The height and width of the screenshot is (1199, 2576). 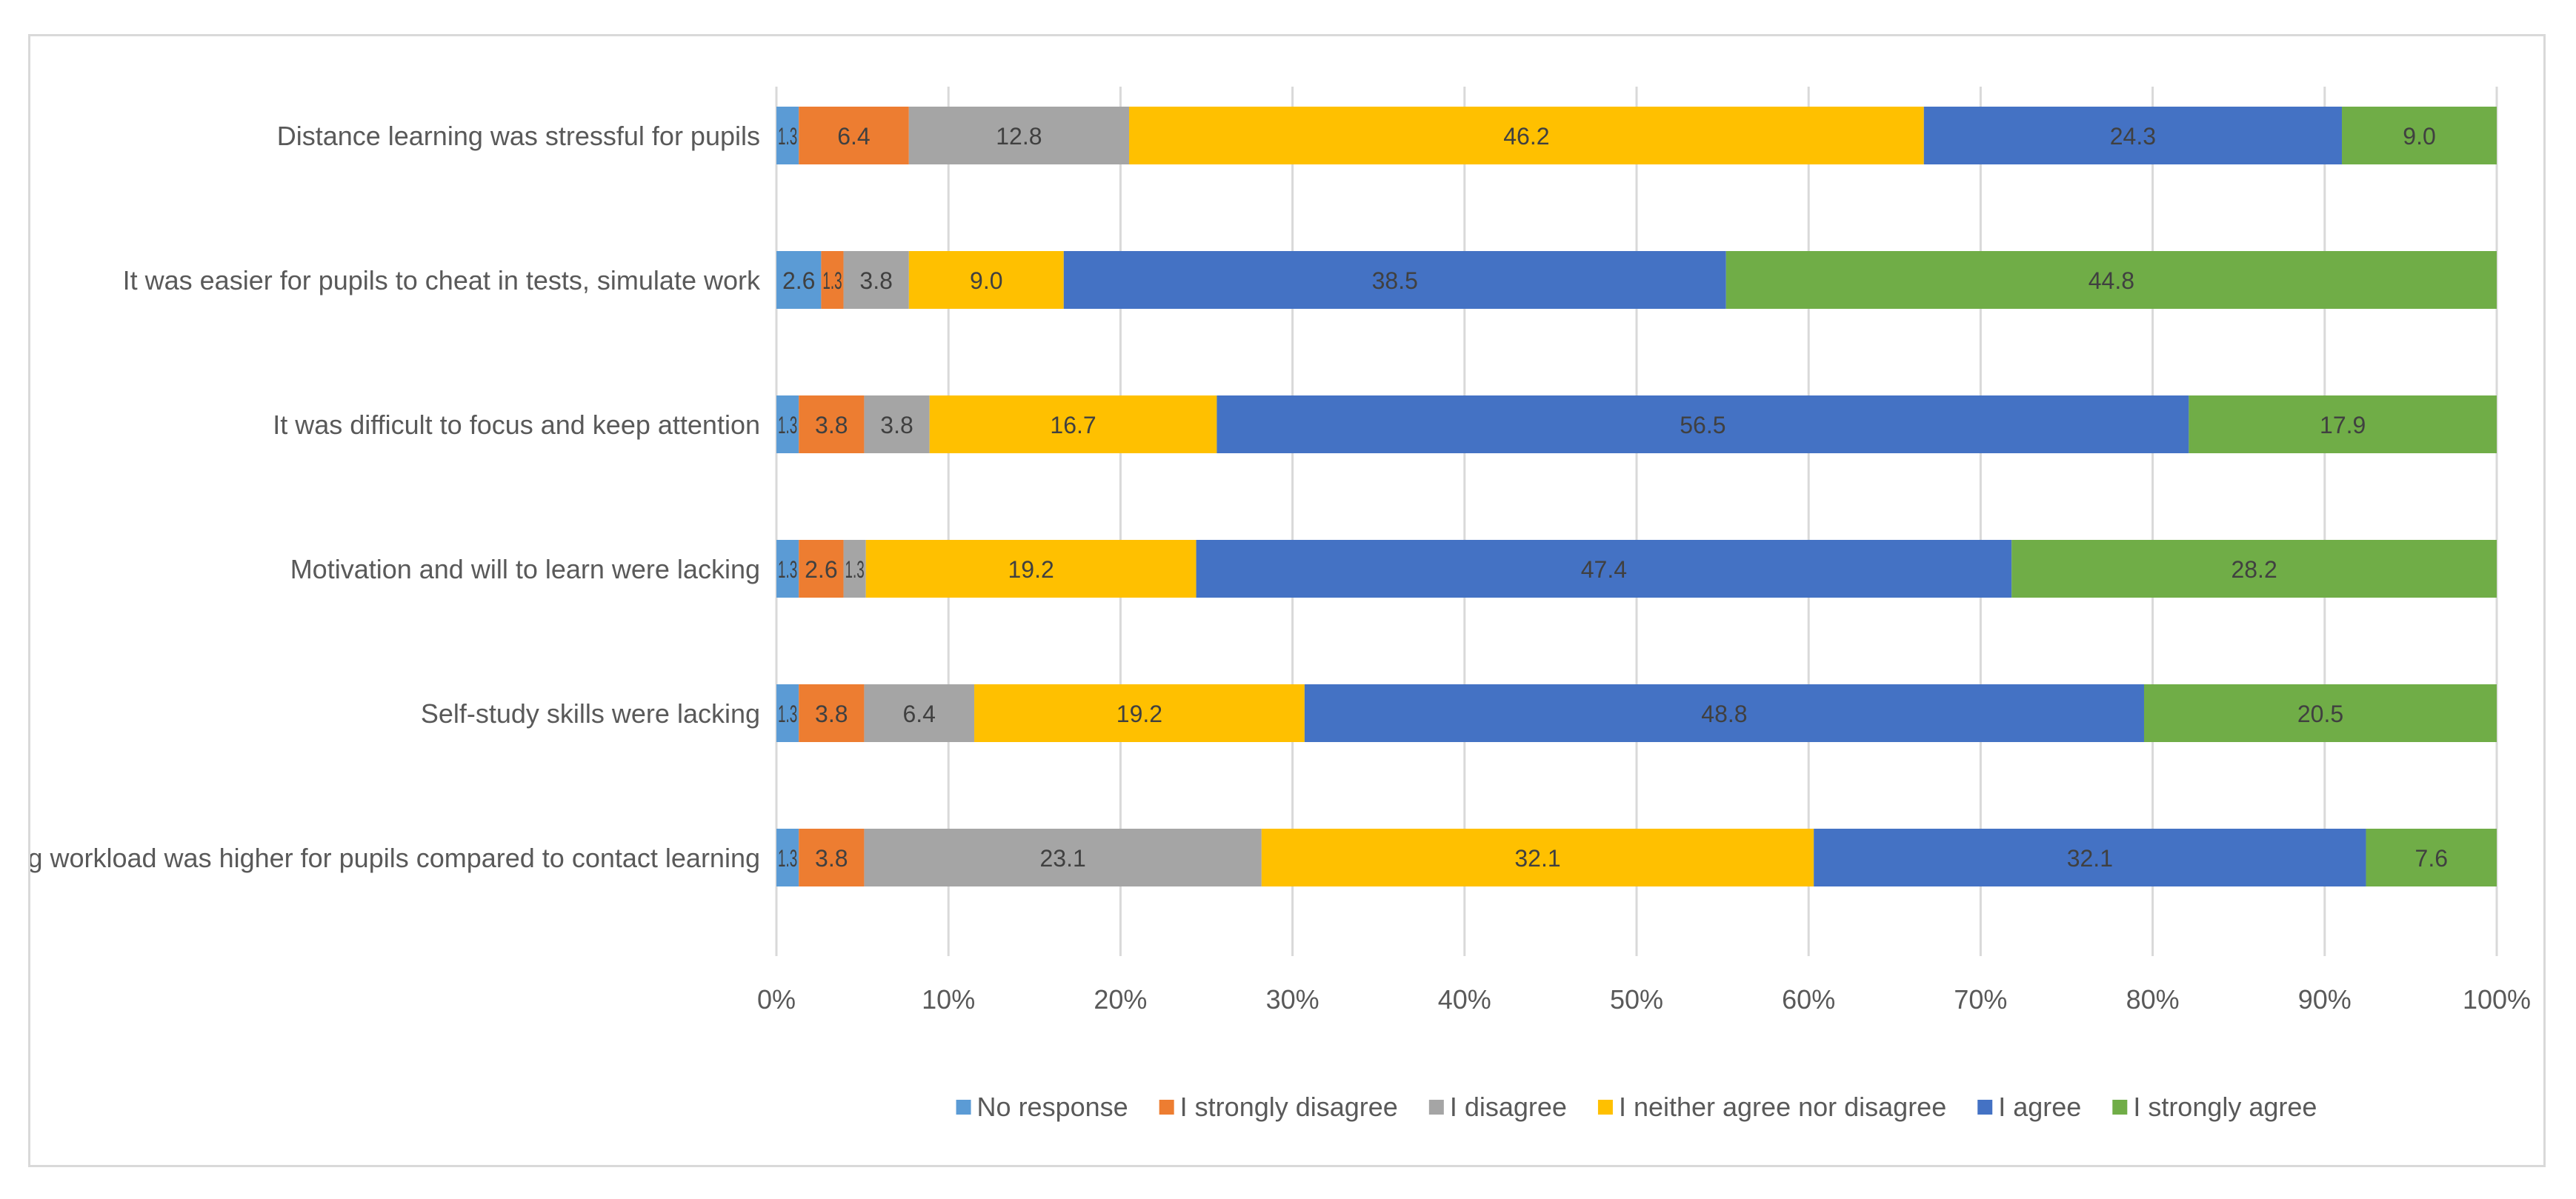 What do you see at coordinates (1052, 1107) in the screenshot?
I see `legend-label: No response` at bounding box center [1052, 1107].